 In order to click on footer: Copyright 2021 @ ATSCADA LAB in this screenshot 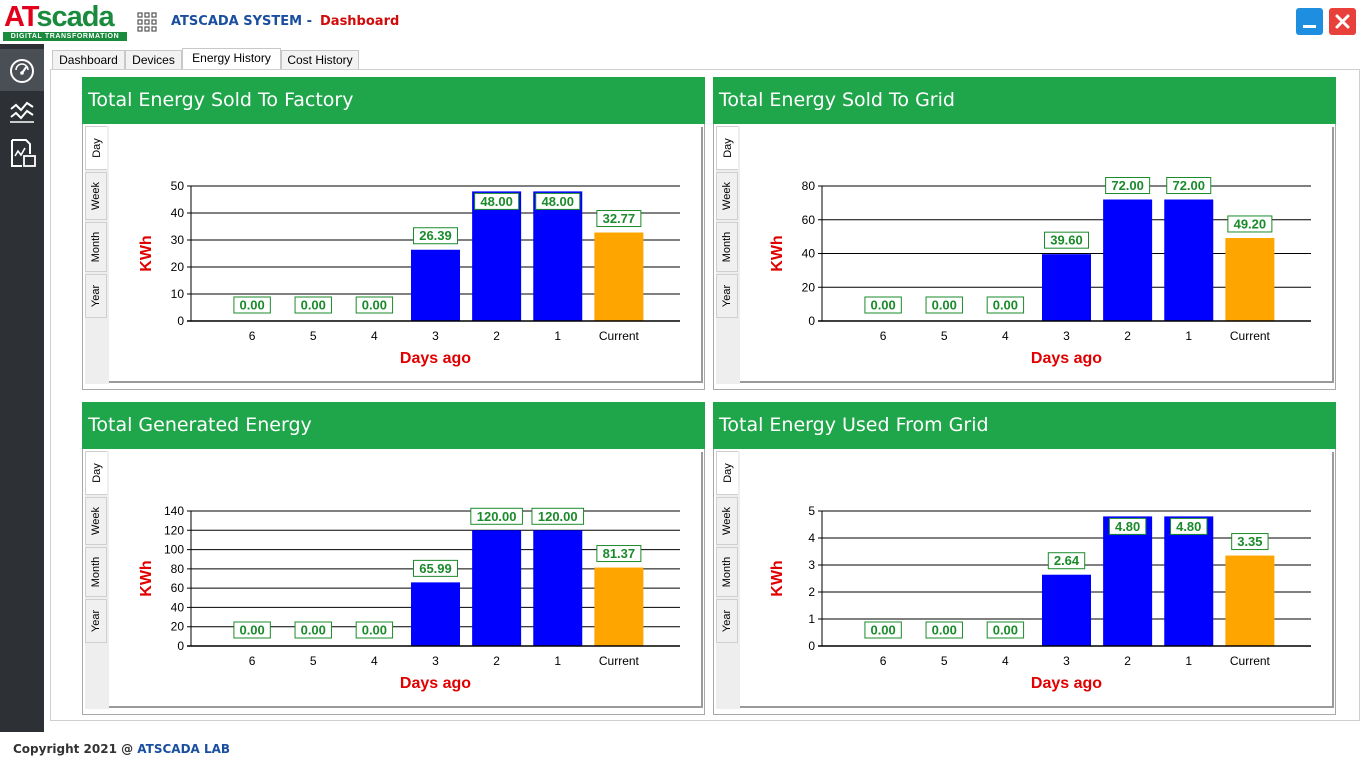, I will do `click(121, 749)`.